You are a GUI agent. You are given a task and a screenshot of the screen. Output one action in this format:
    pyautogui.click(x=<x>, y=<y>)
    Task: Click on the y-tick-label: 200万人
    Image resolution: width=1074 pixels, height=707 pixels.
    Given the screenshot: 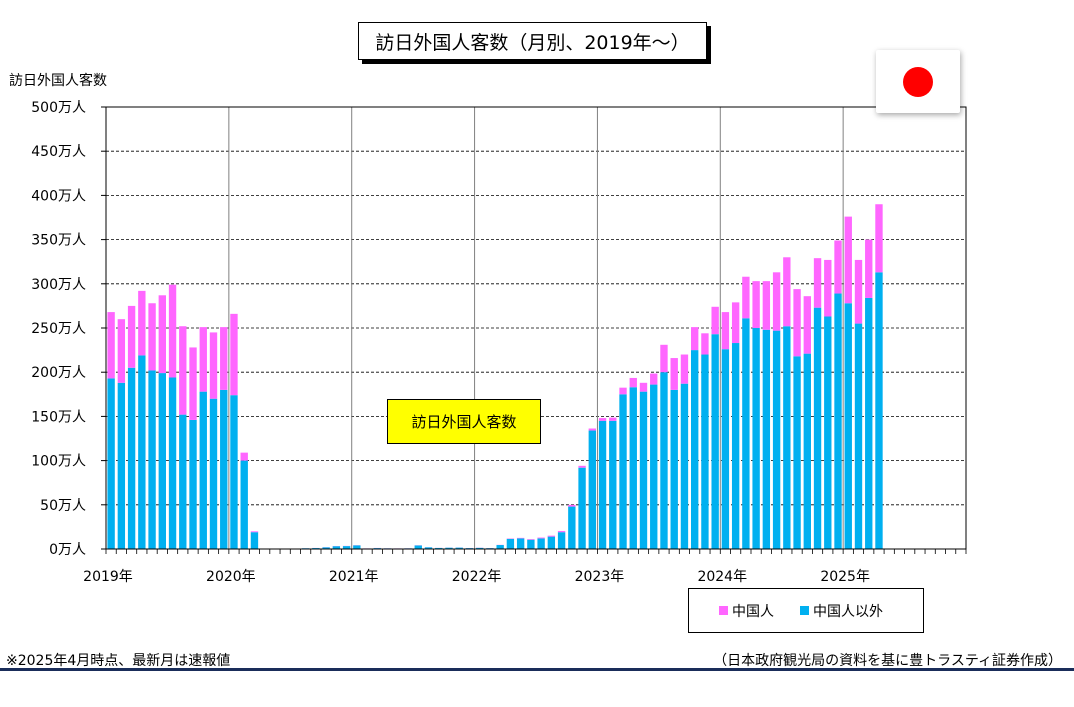 What is the action you would take?
    pyautogui.click(x=58, y=373)
    